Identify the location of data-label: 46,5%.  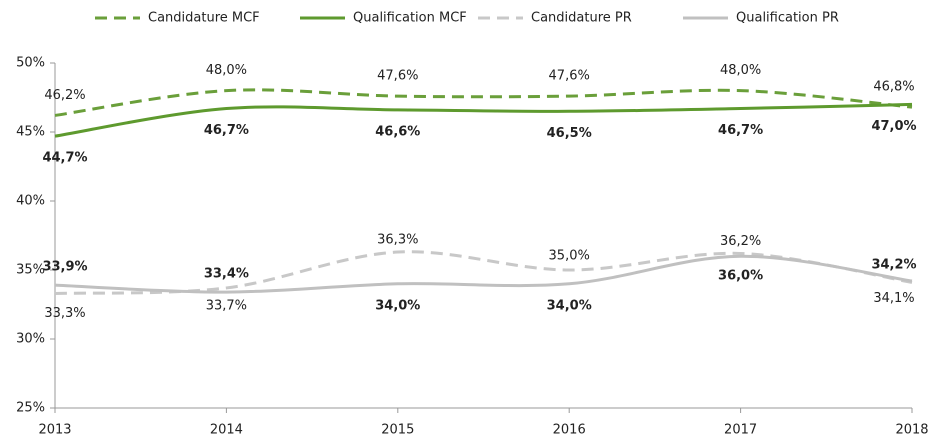
(569, 133).